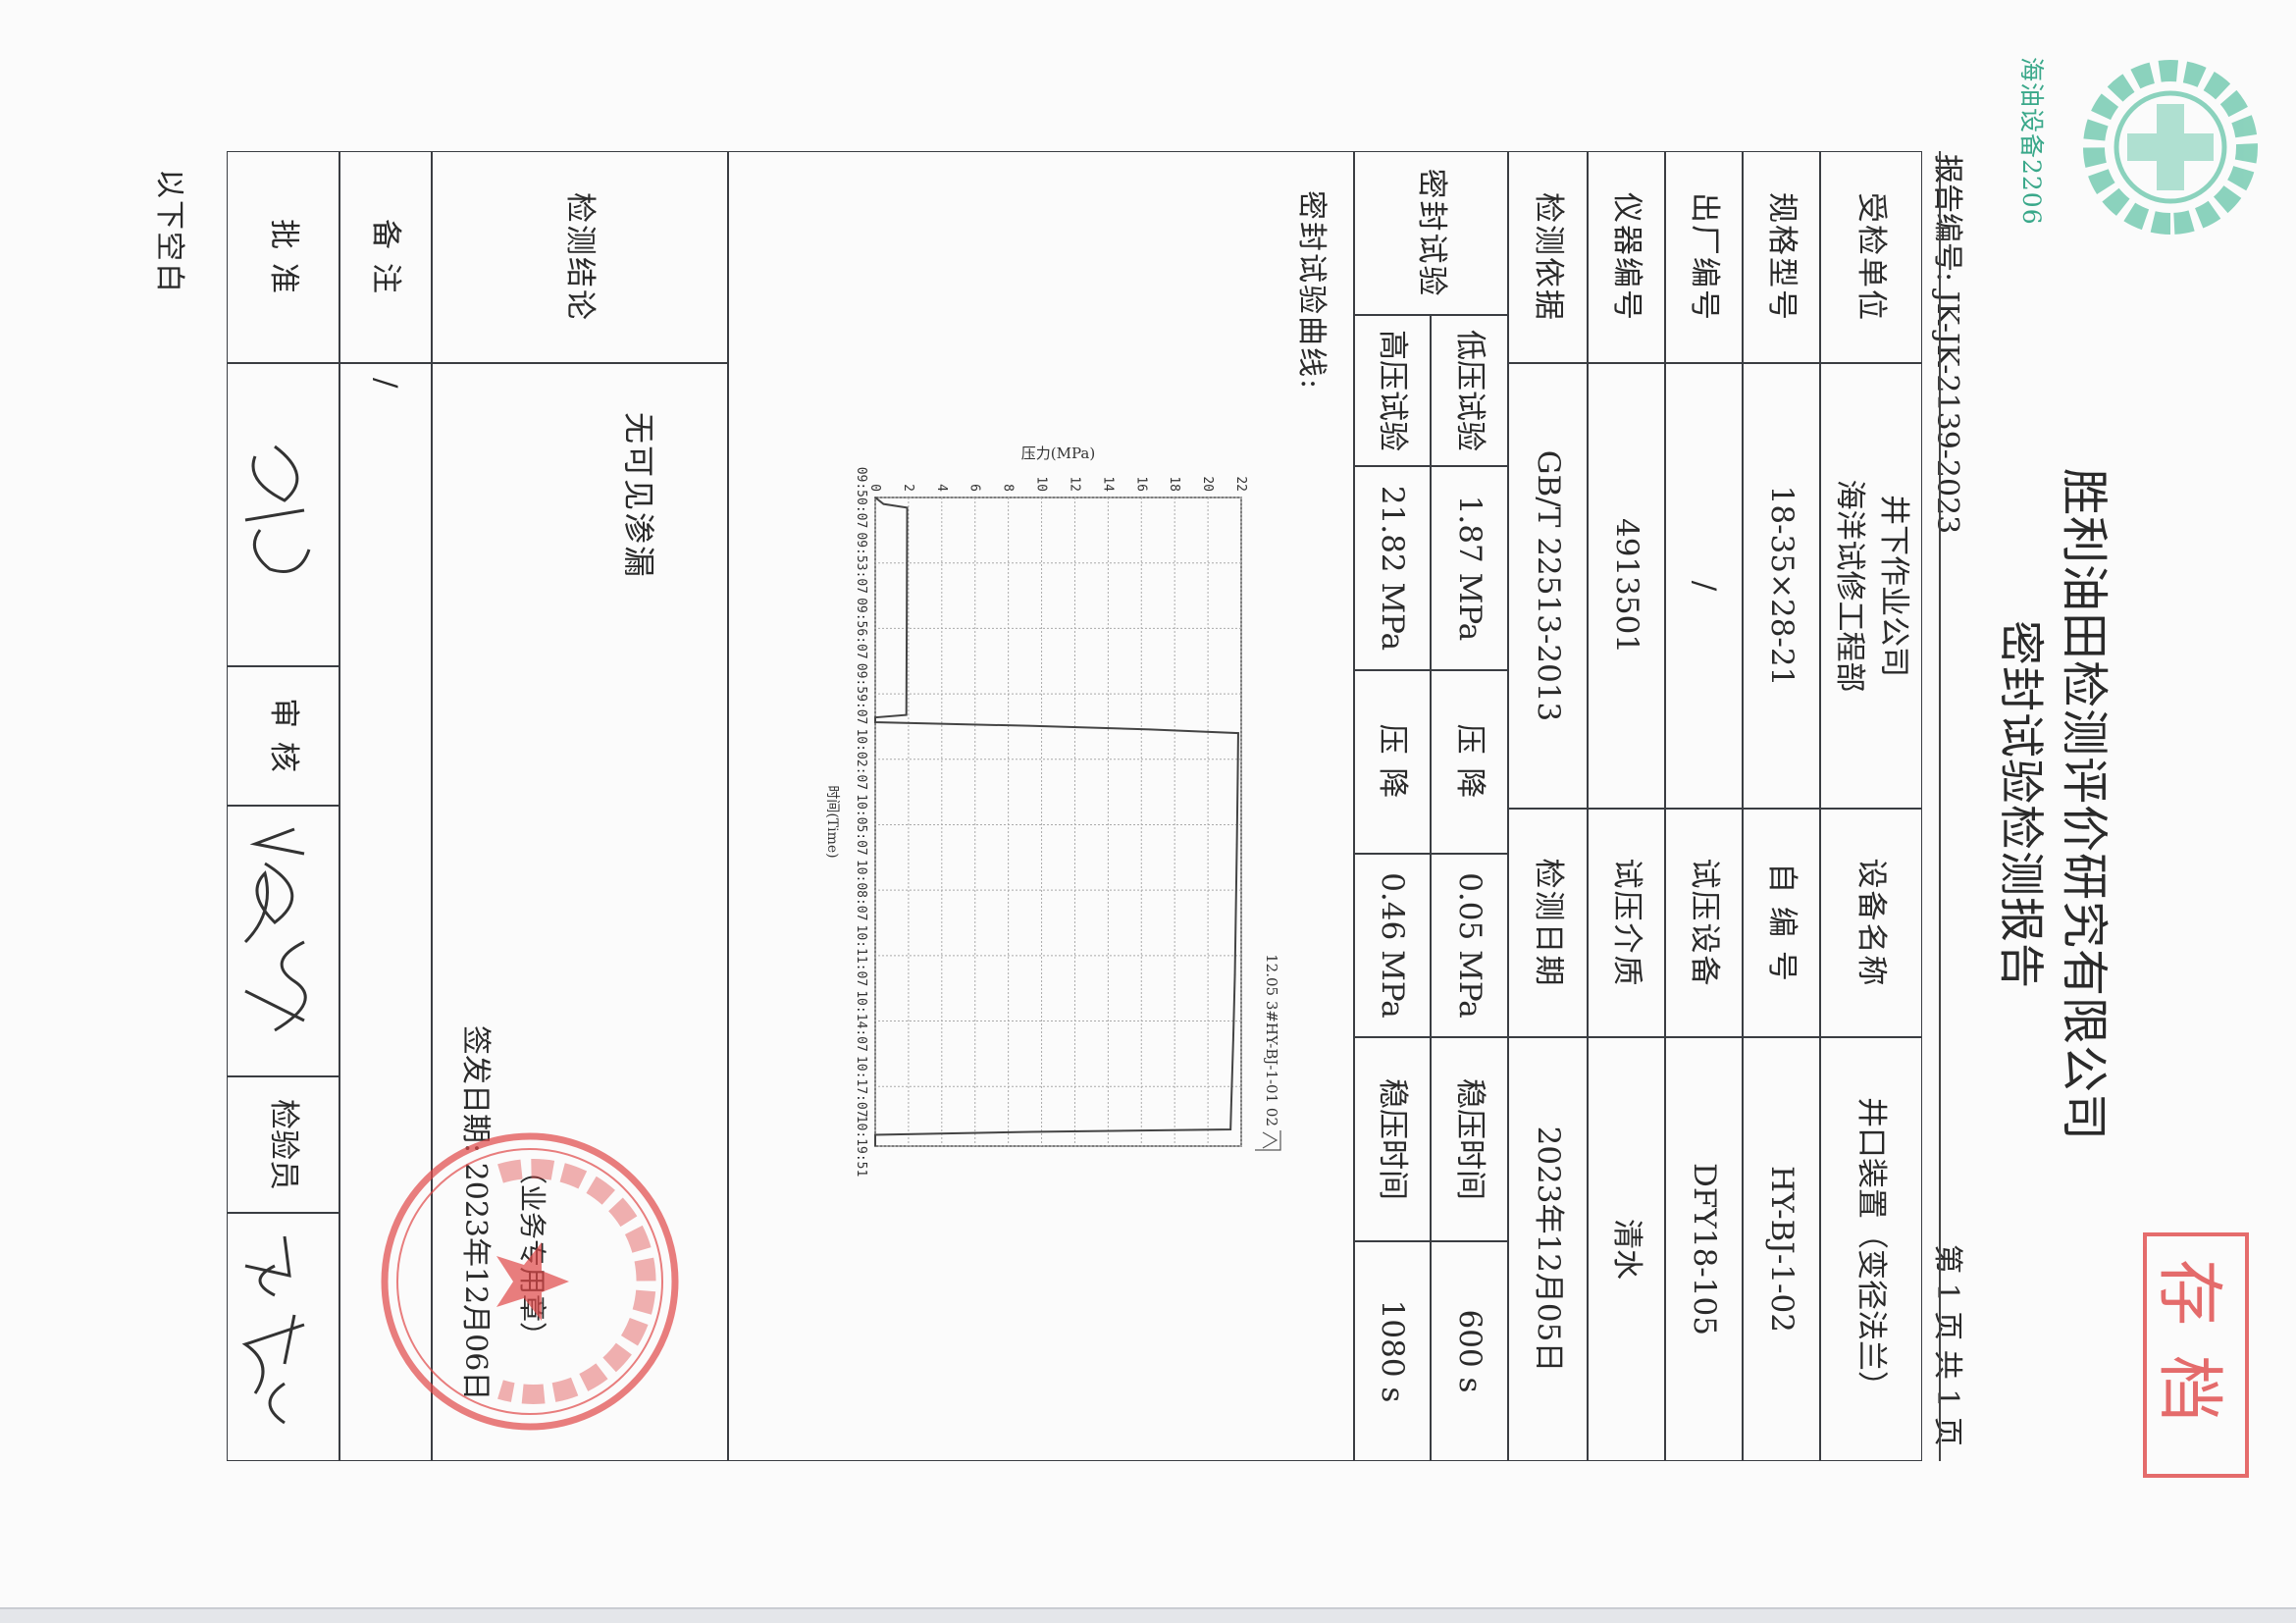 Image resolution: width=2296 pixels, height=1623 pixels. Describe the element at coordinates (1469, 1351) in the screenshot. I see `low-test-hold: 600 s` at that location.